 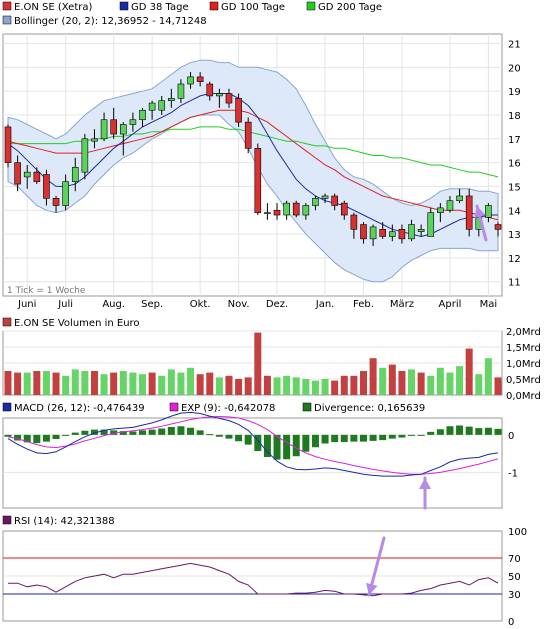 I want to click on legend-label-eon: E.ON SE (Xetra), so click(x=53, y=7).